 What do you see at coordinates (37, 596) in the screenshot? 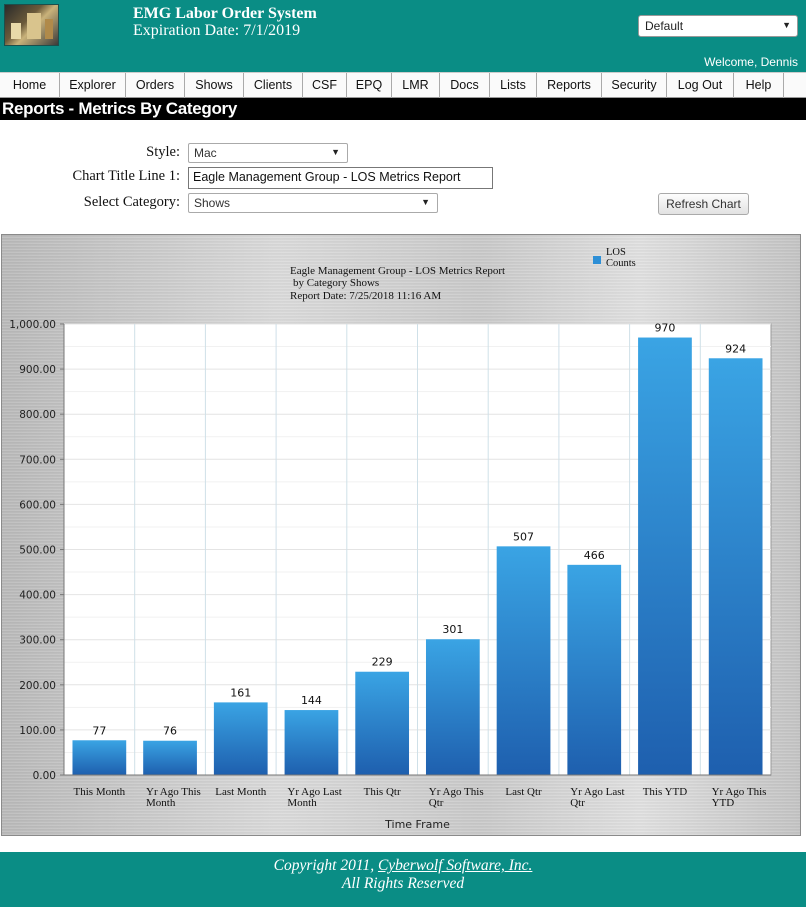
I see `y-tick-label: 400.00` at bounding box center [37, 596].